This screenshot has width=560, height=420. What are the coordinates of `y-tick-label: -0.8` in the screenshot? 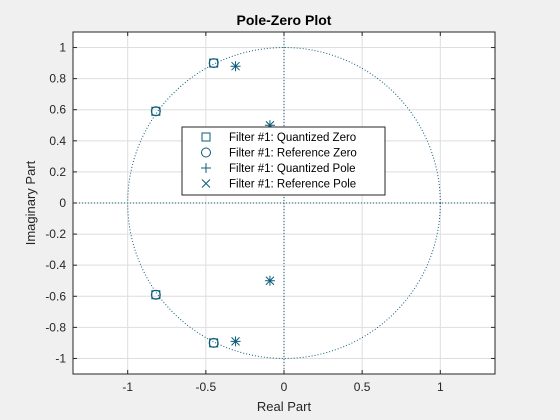 It's located at (55, 327).